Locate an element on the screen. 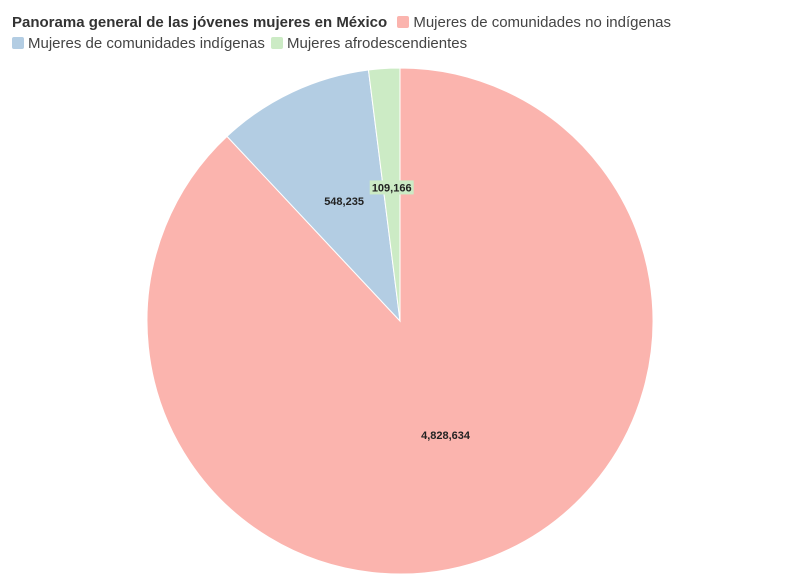 Image resolution: width=809 pixels, height=588 pixels. legend-label-afrodescendientes: Mujeres afrodescendientes is located at coordinates (377, 43).